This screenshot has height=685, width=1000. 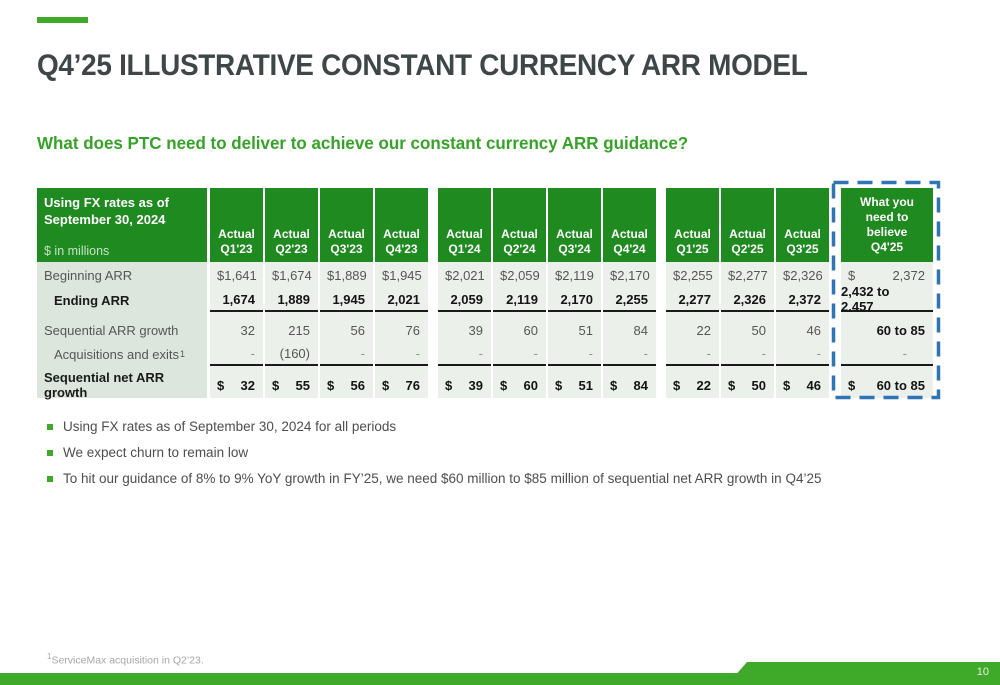 I want to click on value-cell: 2,255, so click(x=629, y=300).